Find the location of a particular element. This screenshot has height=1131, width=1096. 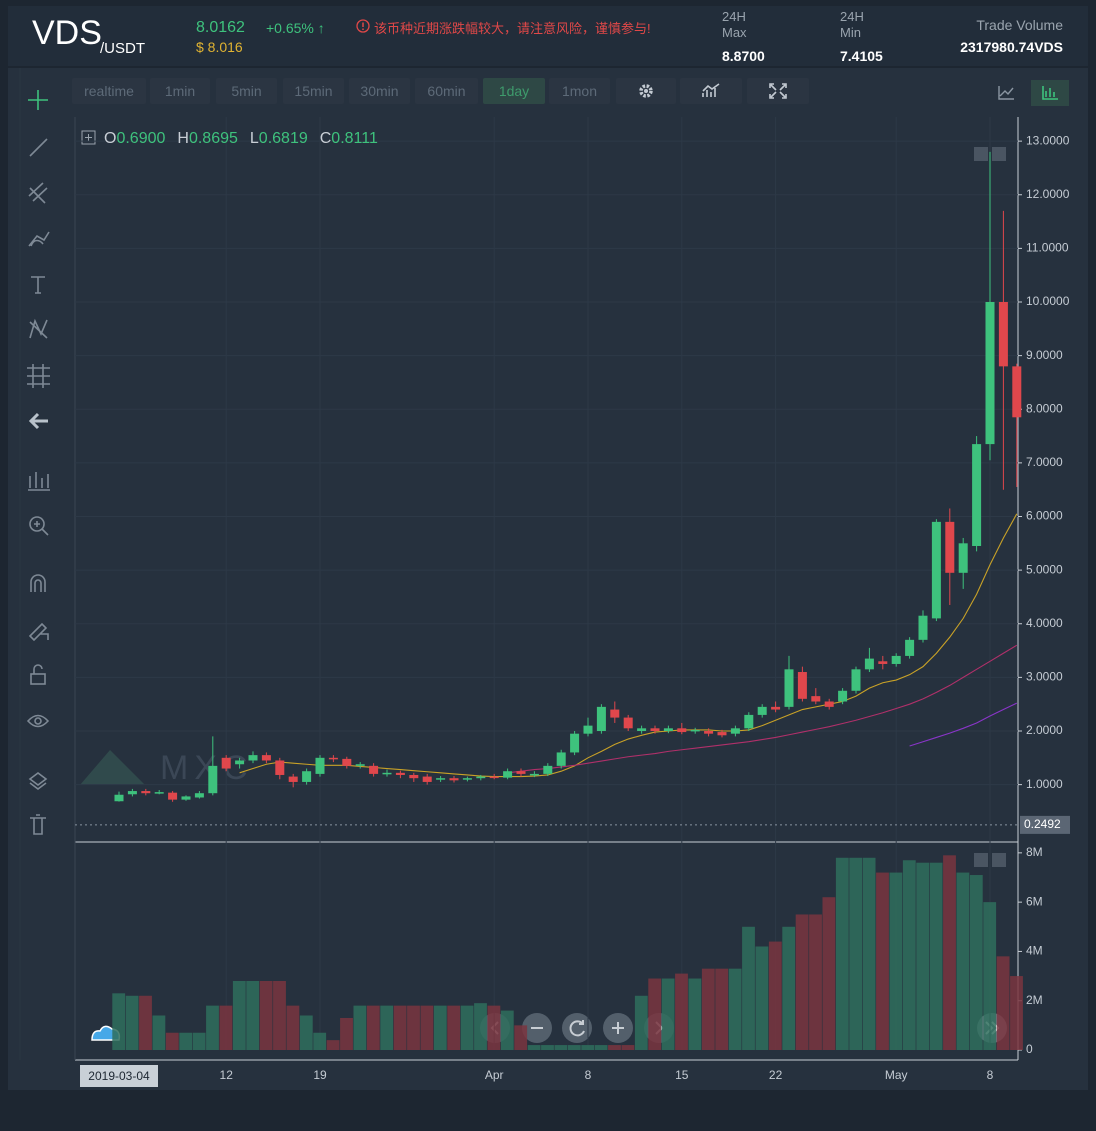

sidebar-tools is located at coordinates (38, 462).